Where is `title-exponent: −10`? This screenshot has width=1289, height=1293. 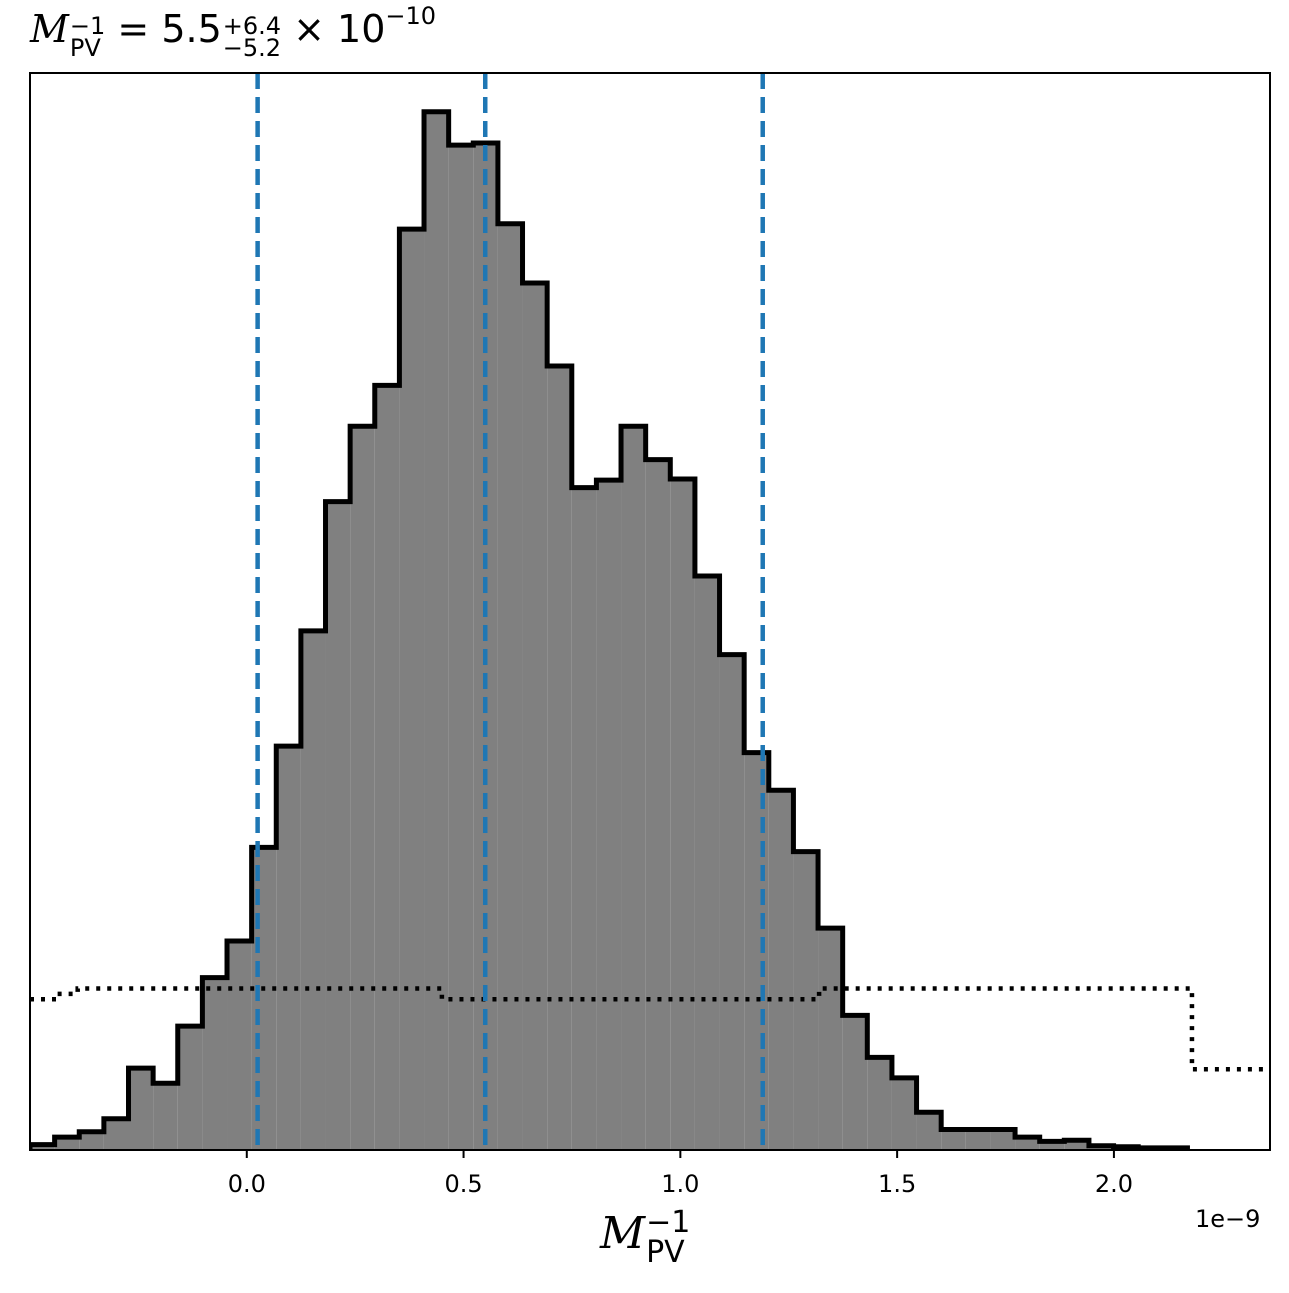 title-exponent: −10 is located at coordinates (411, 16).